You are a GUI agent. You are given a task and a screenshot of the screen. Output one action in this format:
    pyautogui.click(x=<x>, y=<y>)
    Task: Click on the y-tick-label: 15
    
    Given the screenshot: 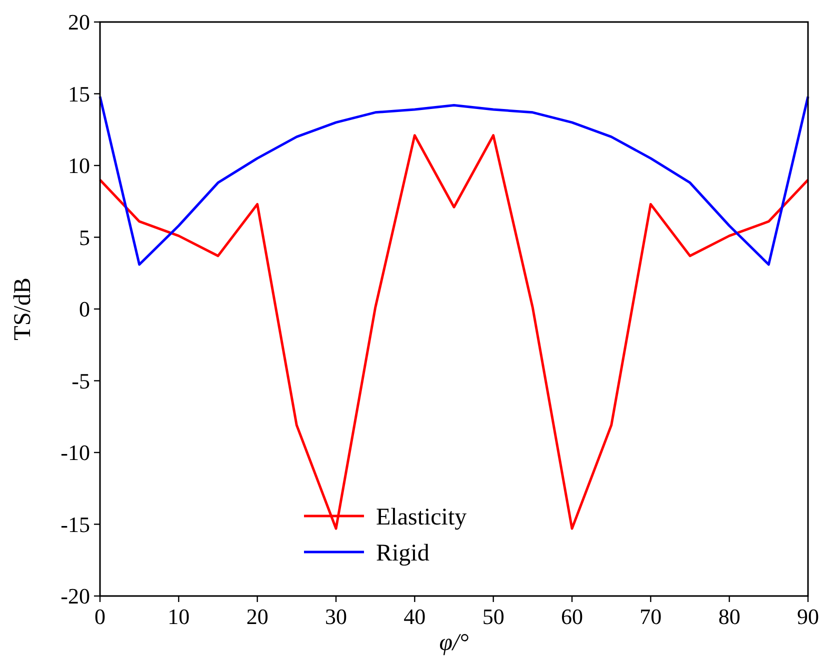 What is the action you would take?
    pyautogui.click(x=79, y=93)
    